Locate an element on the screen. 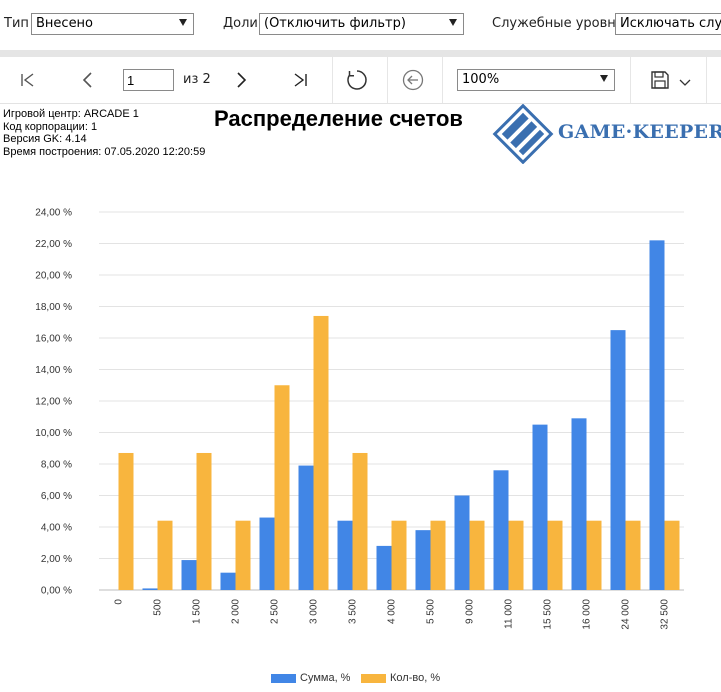 This screenshot has width=721, height=692. info-corporation-code: Код корпорации: 1 is located at coordinates (50, 126).